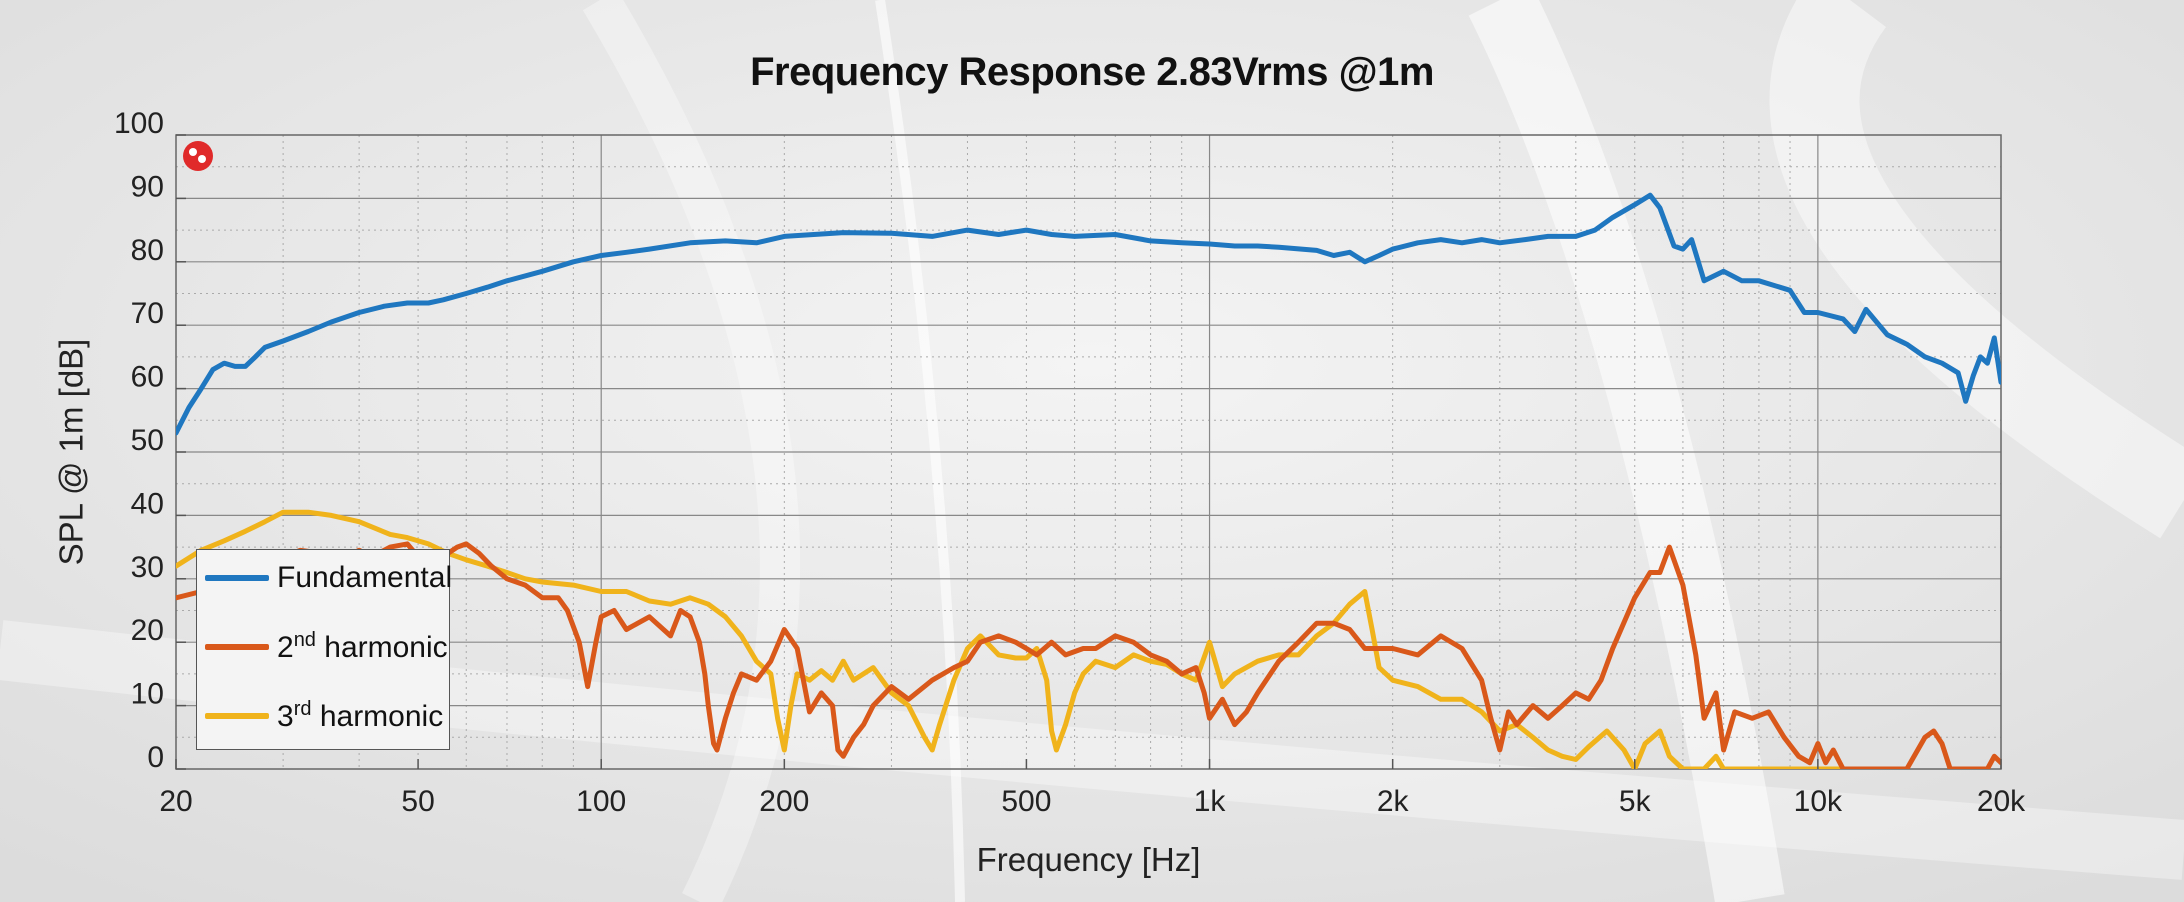  Describe the element at coordinates (1092, 72) in the screenshot. I see `chart-title: Frequency Response 2.83Vrms @1m` at that location.